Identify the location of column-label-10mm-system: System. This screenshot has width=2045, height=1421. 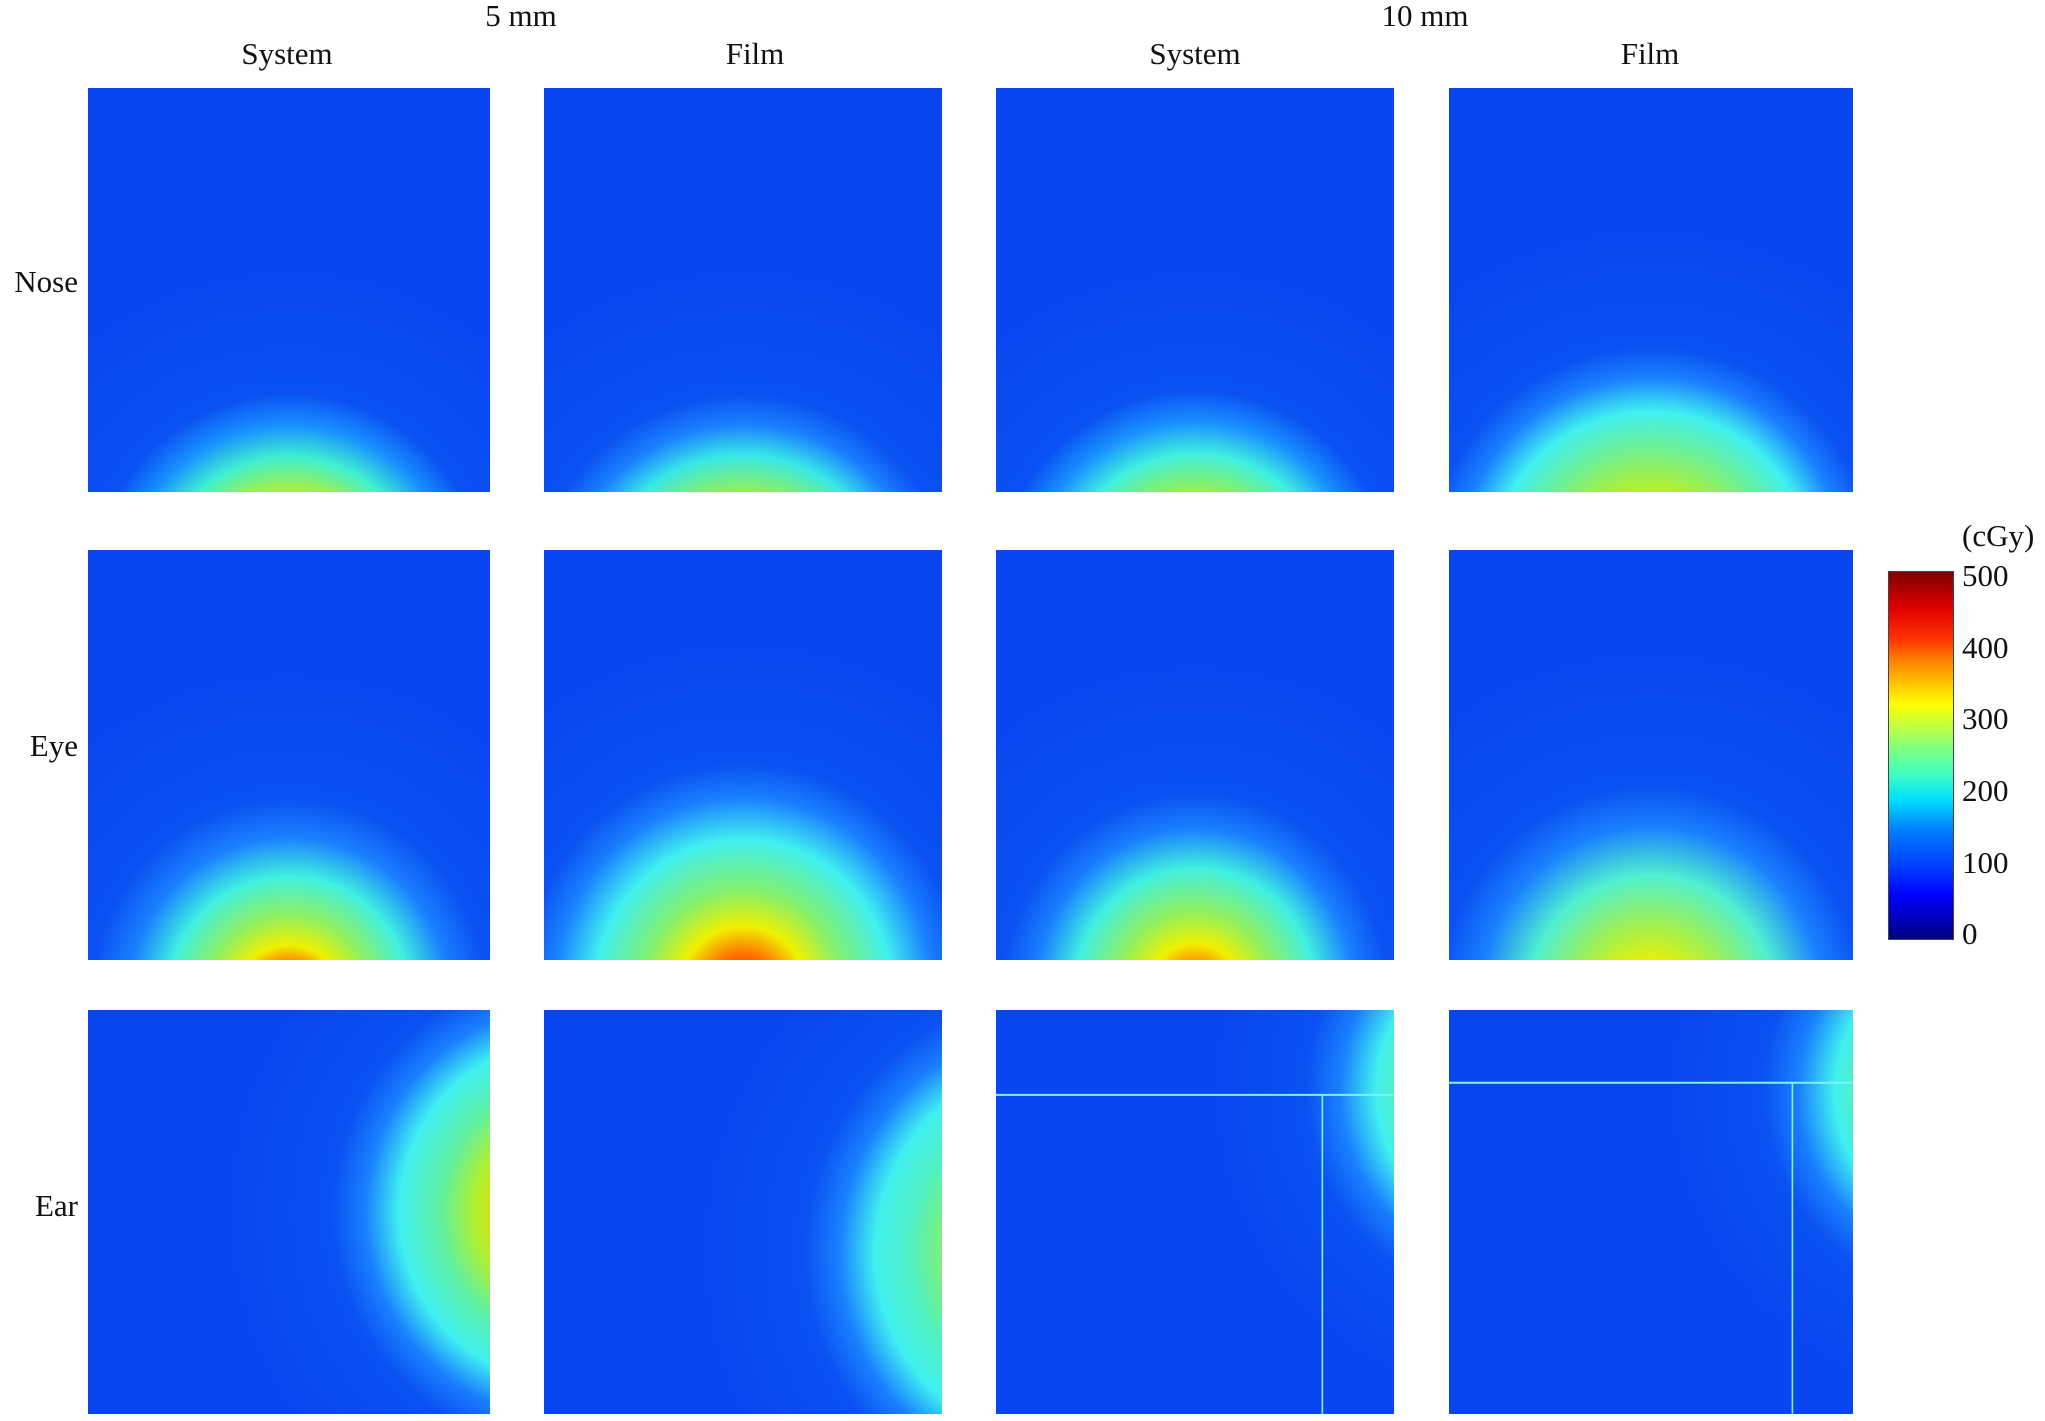
(1195, 53).